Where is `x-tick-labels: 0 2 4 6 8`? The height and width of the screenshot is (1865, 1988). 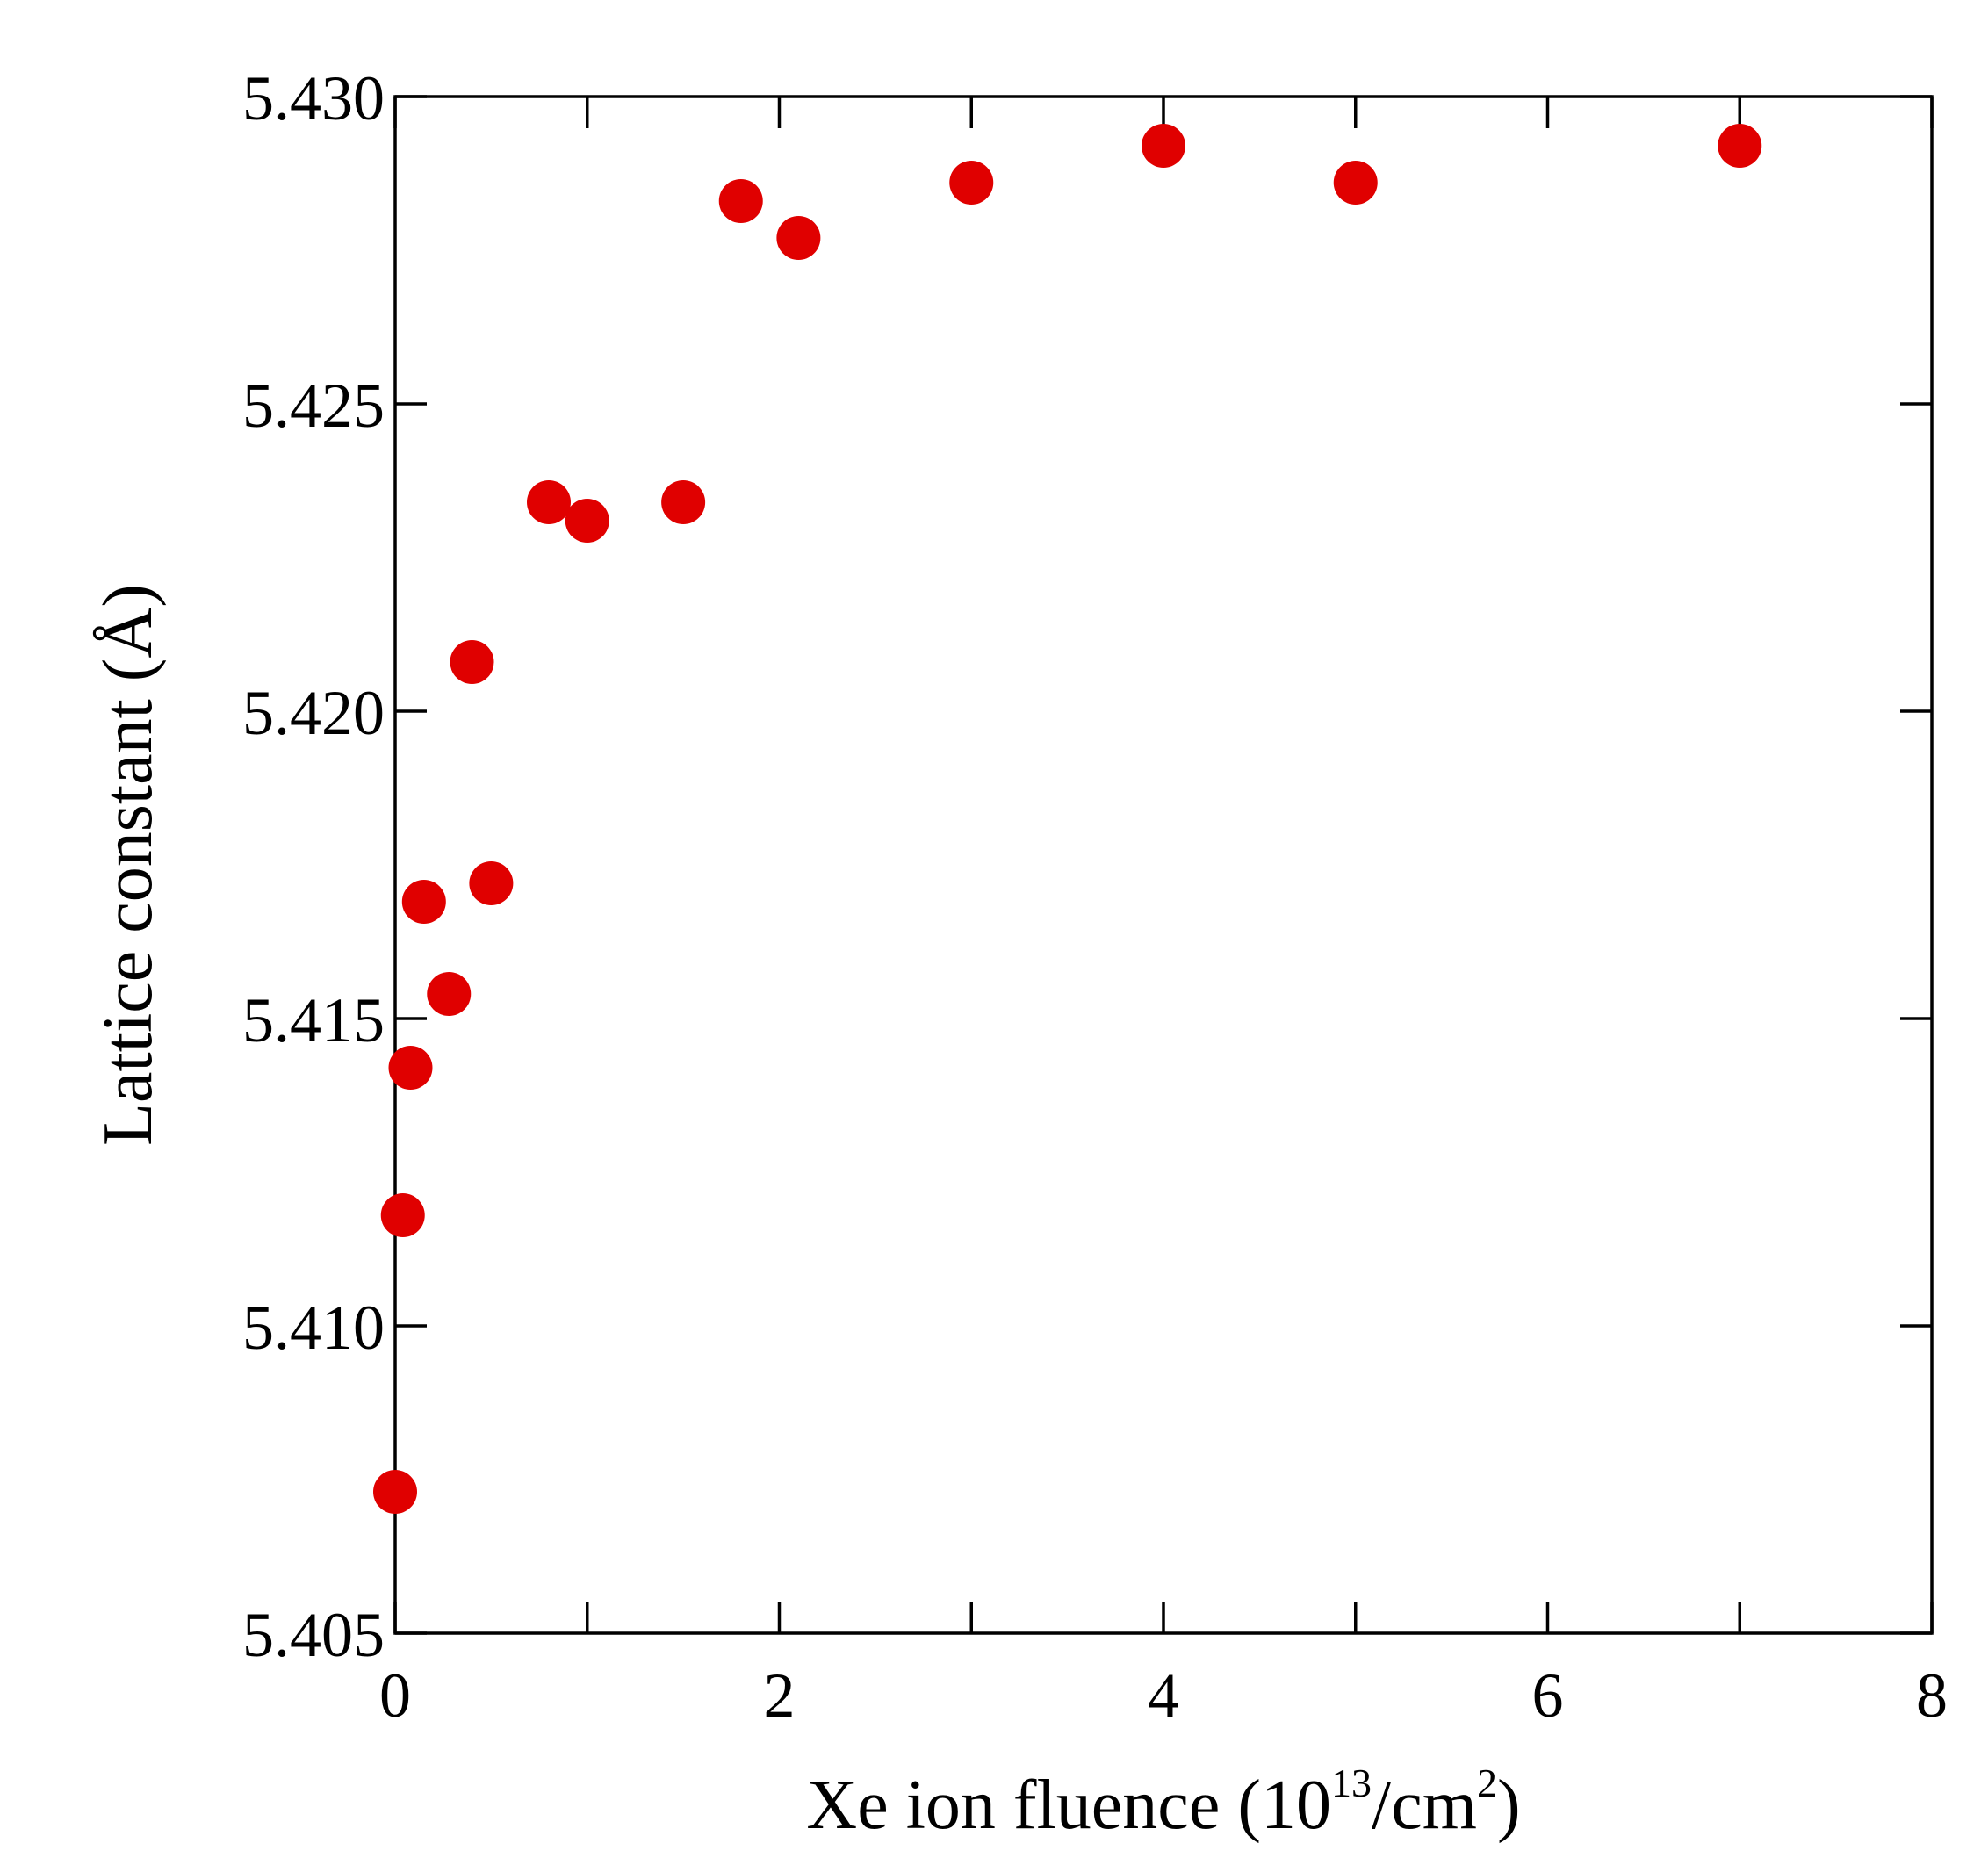 x-tick-labels: 0 2 4 6 8 is located at coordinates (1163, 1695).